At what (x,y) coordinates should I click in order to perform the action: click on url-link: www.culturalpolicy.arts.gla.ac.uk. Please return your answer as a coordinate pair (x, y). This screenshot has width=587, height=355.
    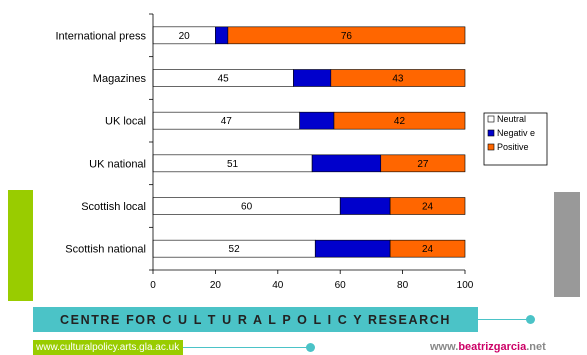
    Looking at the image, I should click on (108, 347).